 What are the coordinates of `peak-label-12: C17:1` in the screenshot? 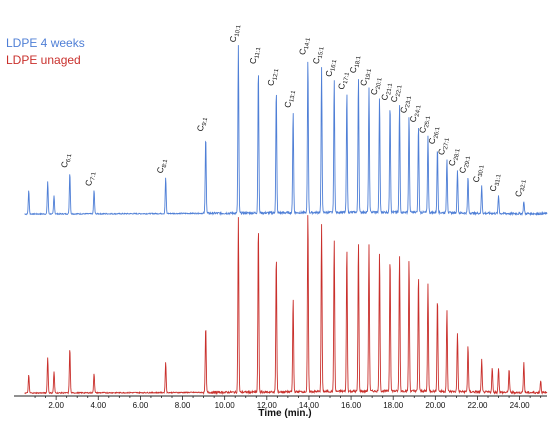 It's located at (343, 80).